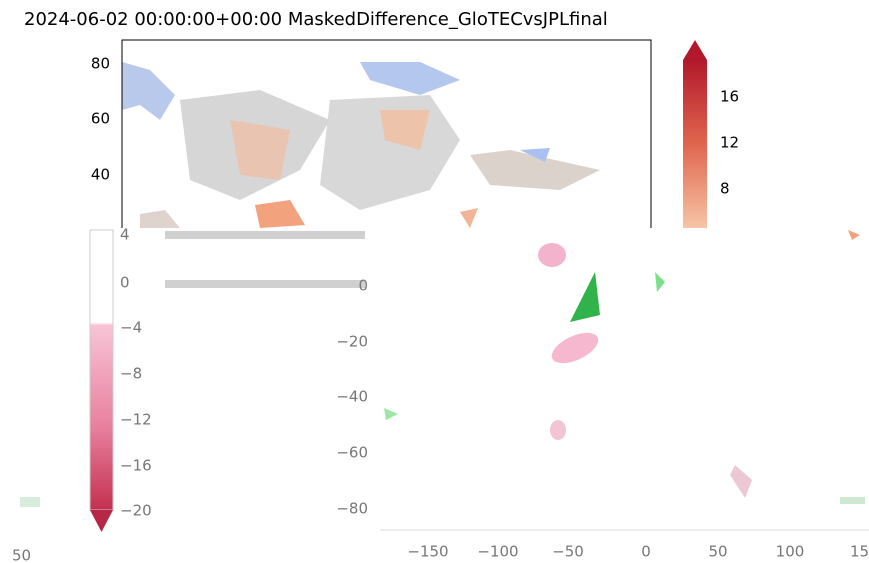 This screenshot has width=869, height=563. Describe the element at coordinates (131, 374) in the screenshot. I see `colorbar-tick-label: −8` at that location.